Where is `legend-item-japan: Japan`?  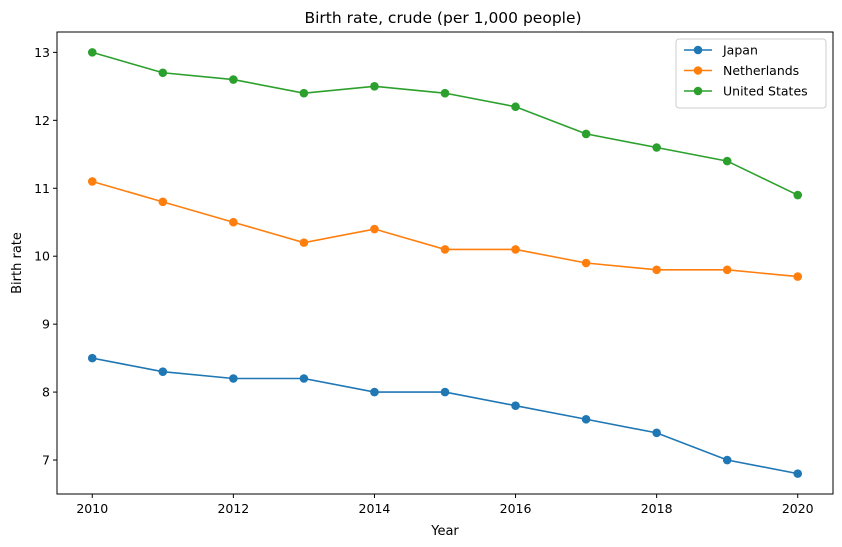 legend-item-japan: Japan is located at coordinates (721, 50).